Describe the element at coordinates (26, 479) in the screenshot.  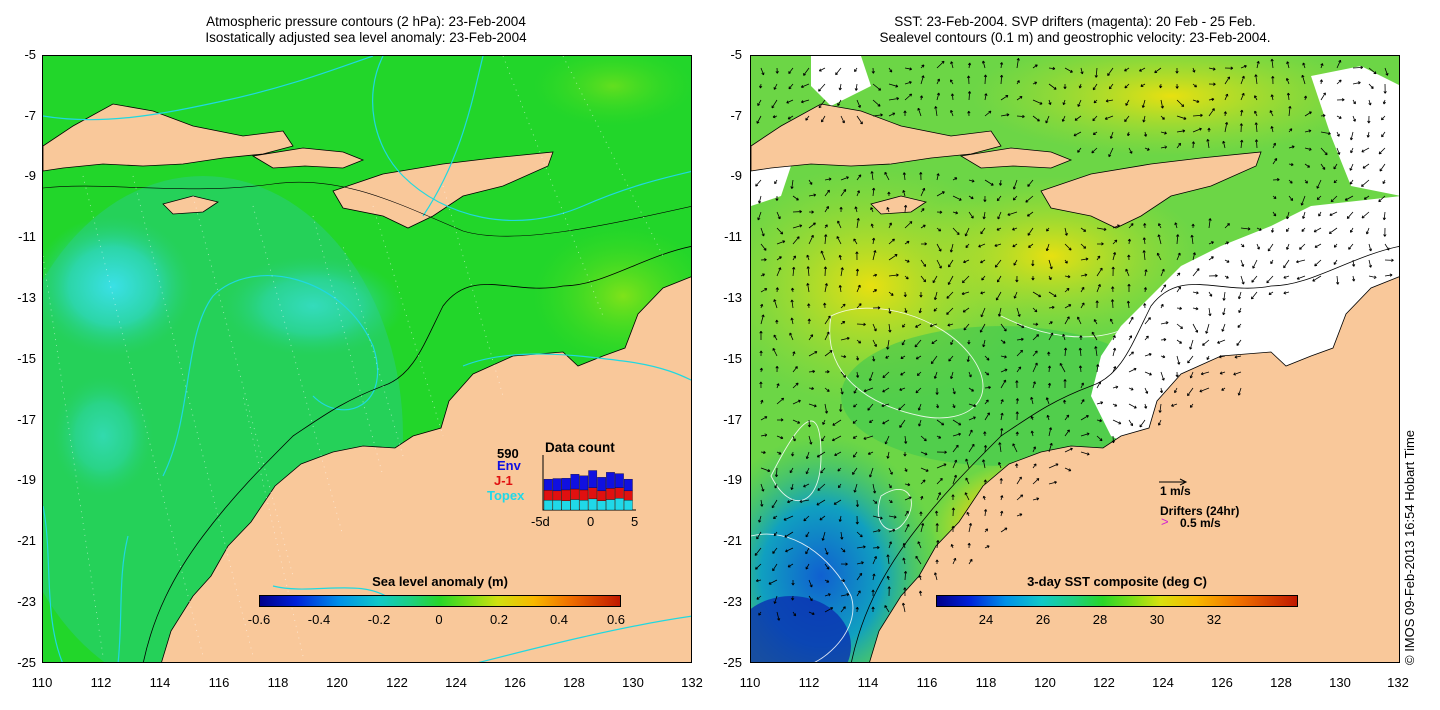
I see `left-y-tick: -19` at that location.